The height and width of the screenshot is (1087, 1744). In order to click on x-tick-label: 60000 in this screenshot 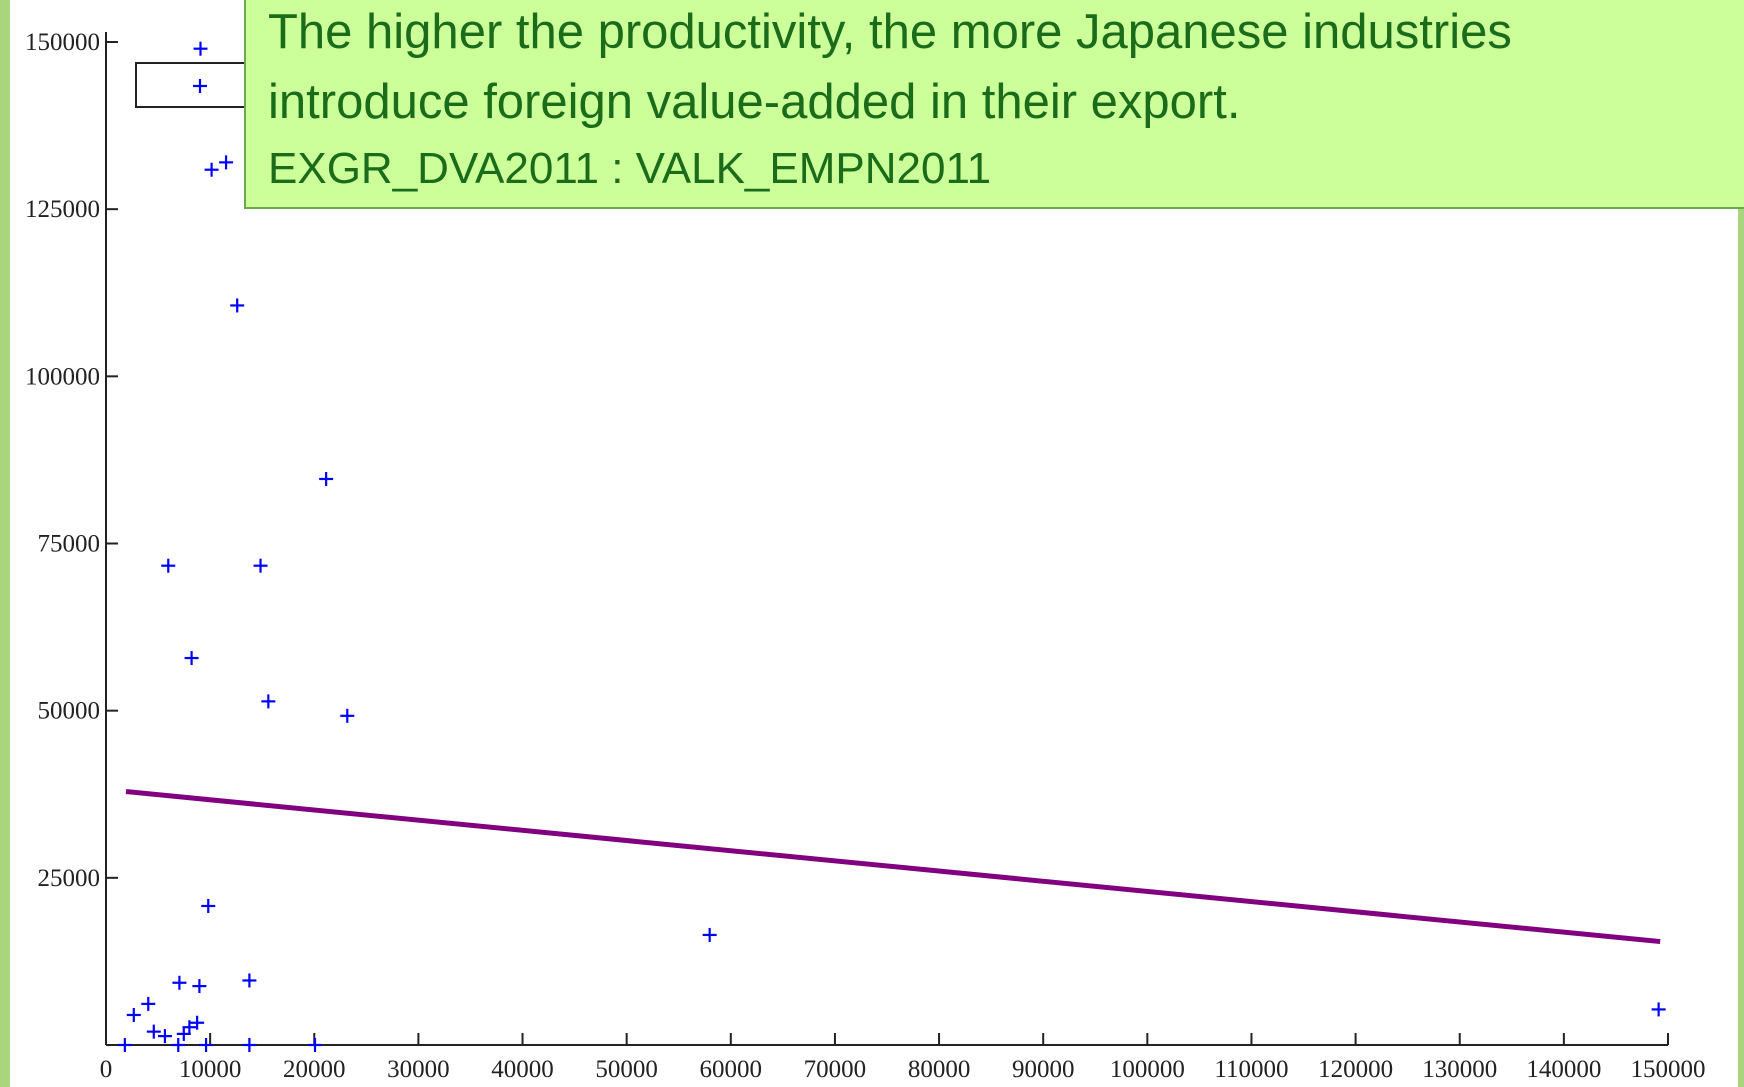, I will do `click(731, 1069)`.